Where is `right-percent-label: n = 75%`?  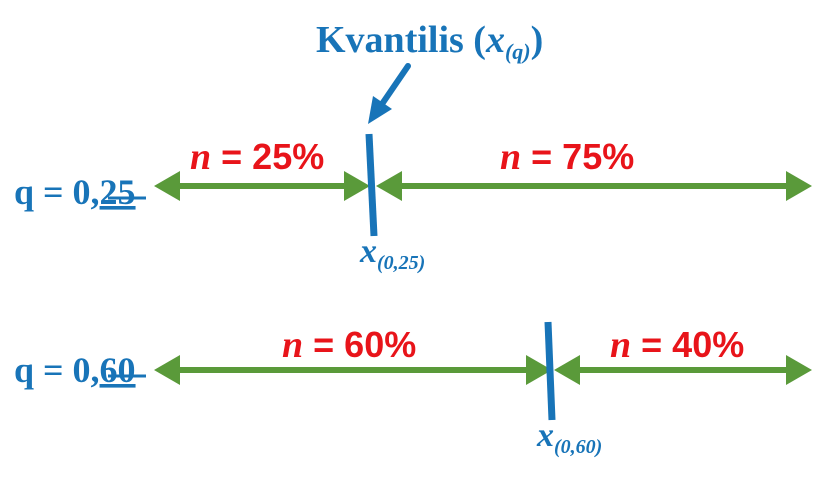
right-percent-label: n = 75% is located at coordinates (567, 157).